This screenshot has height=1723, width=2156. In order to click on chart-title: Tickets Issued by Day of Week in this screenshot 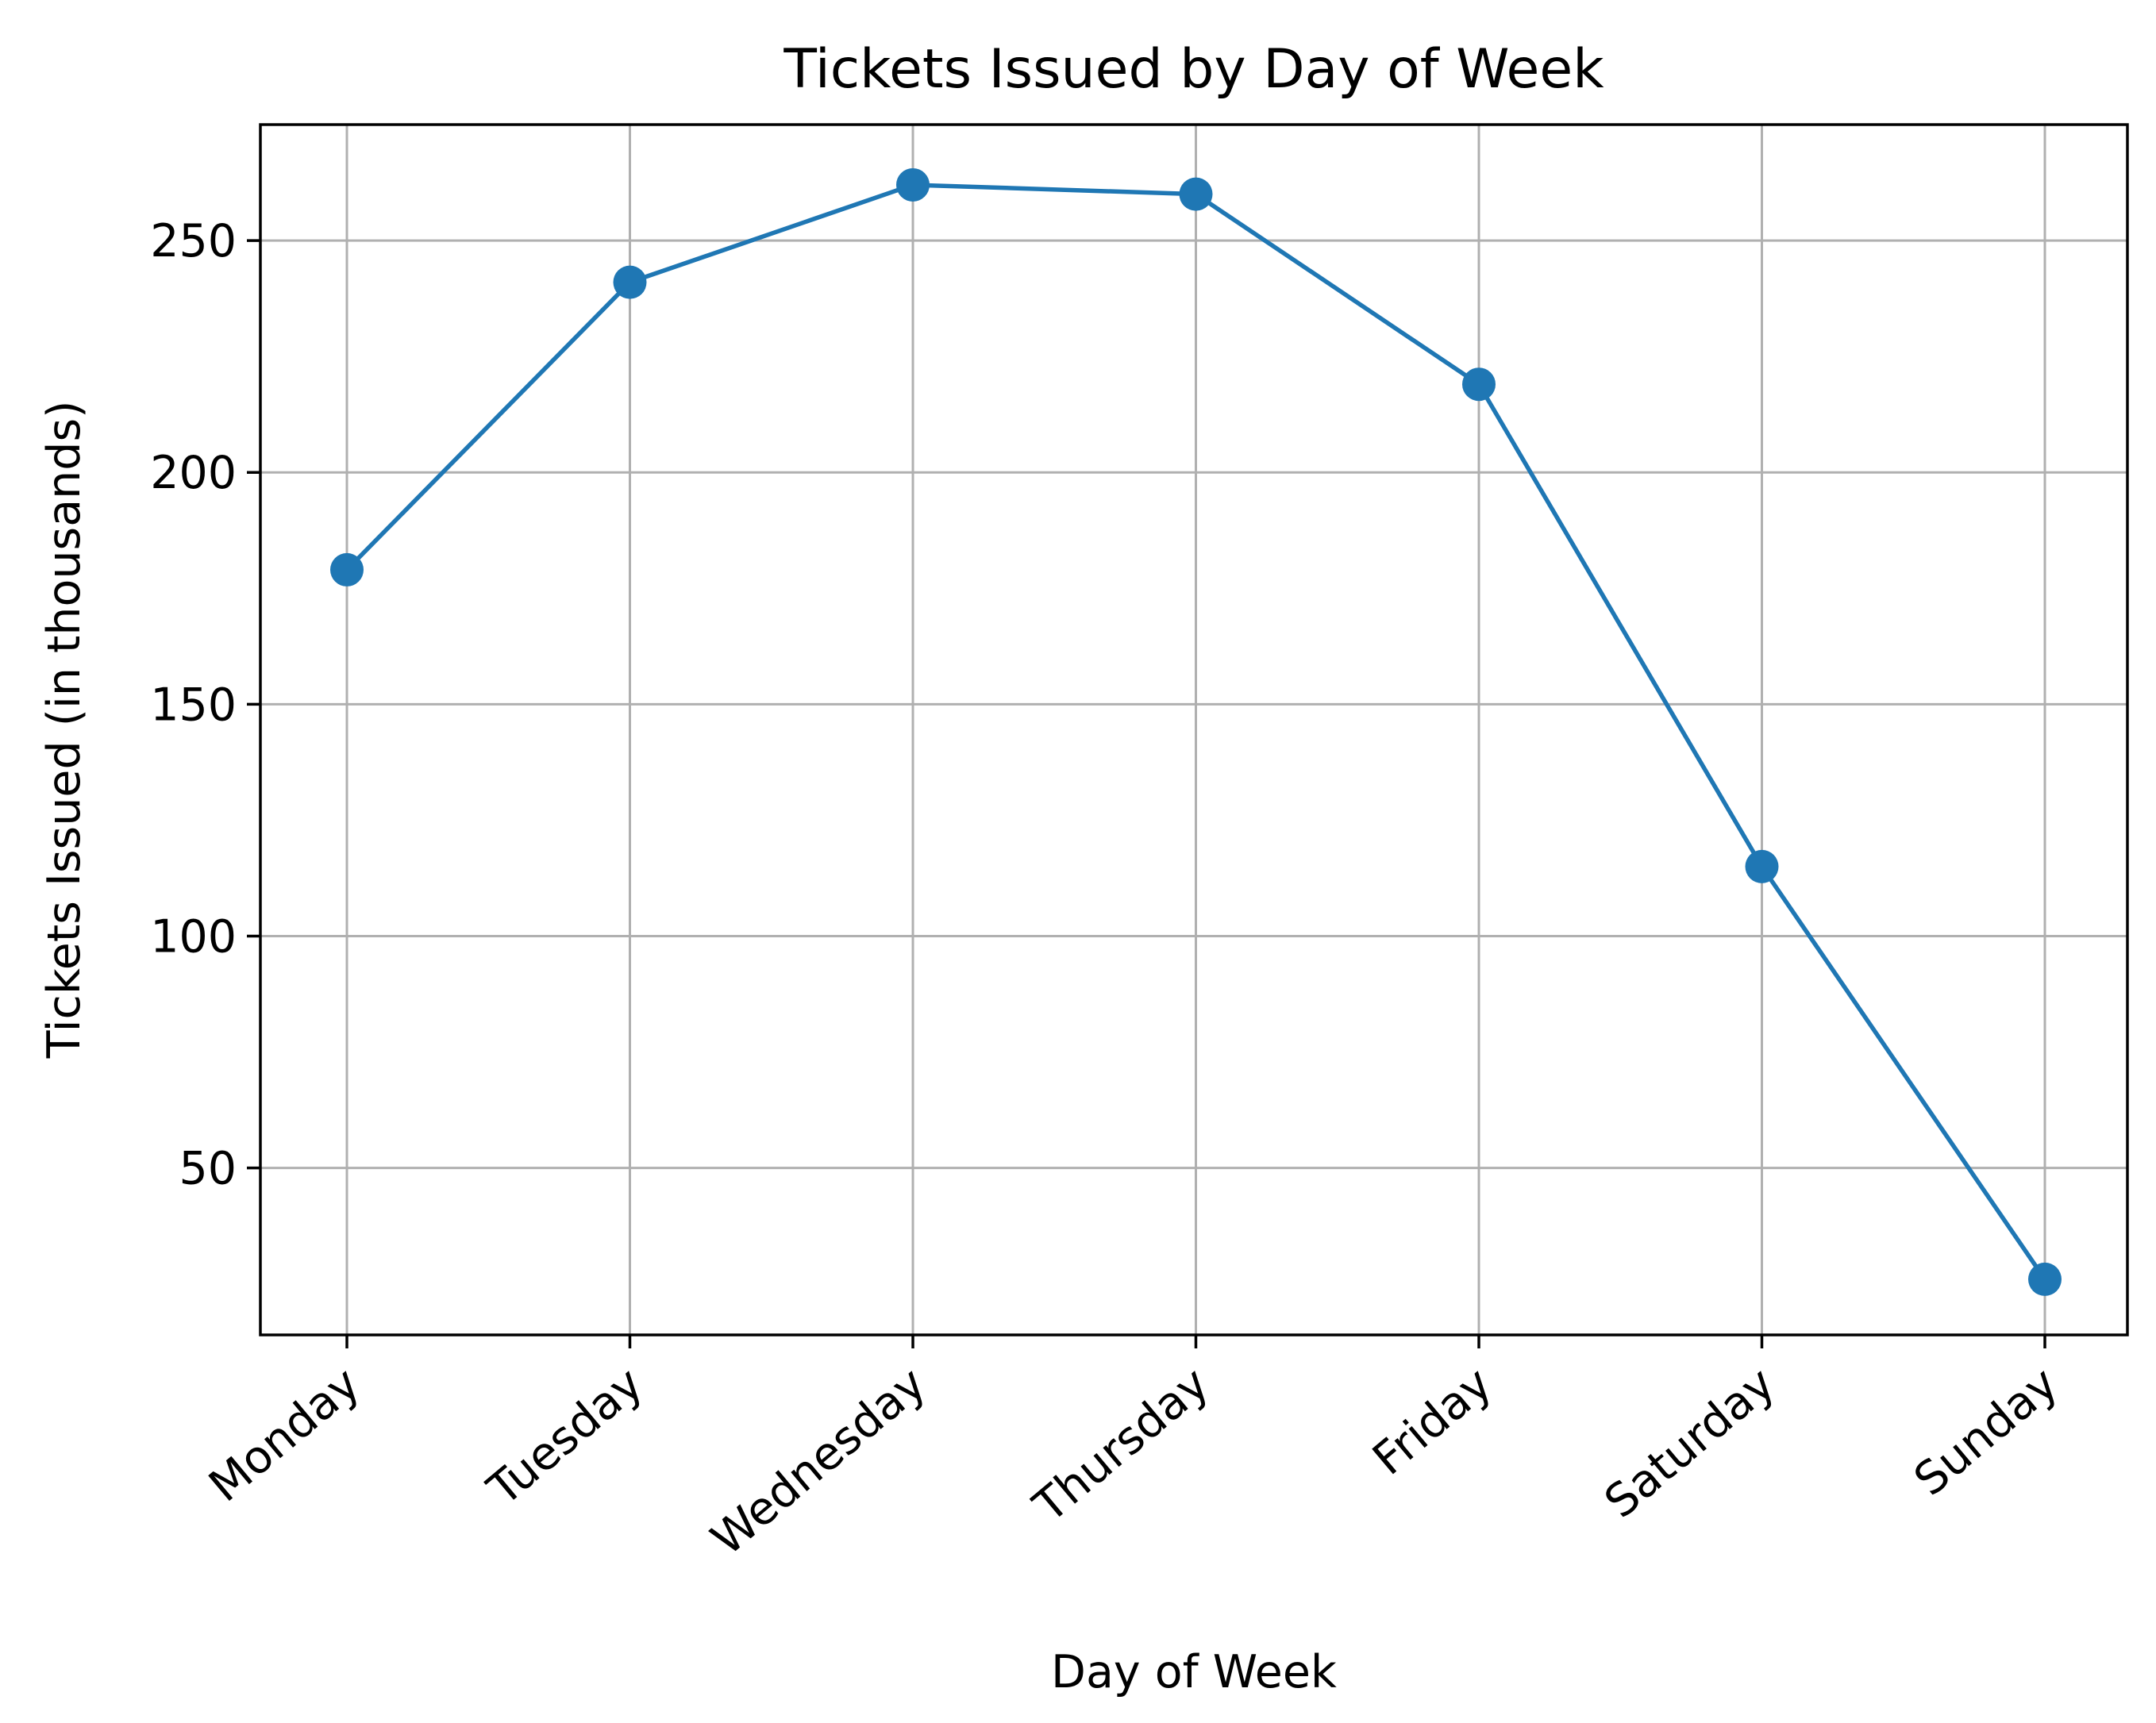, I will do `click(1193, 69)`.